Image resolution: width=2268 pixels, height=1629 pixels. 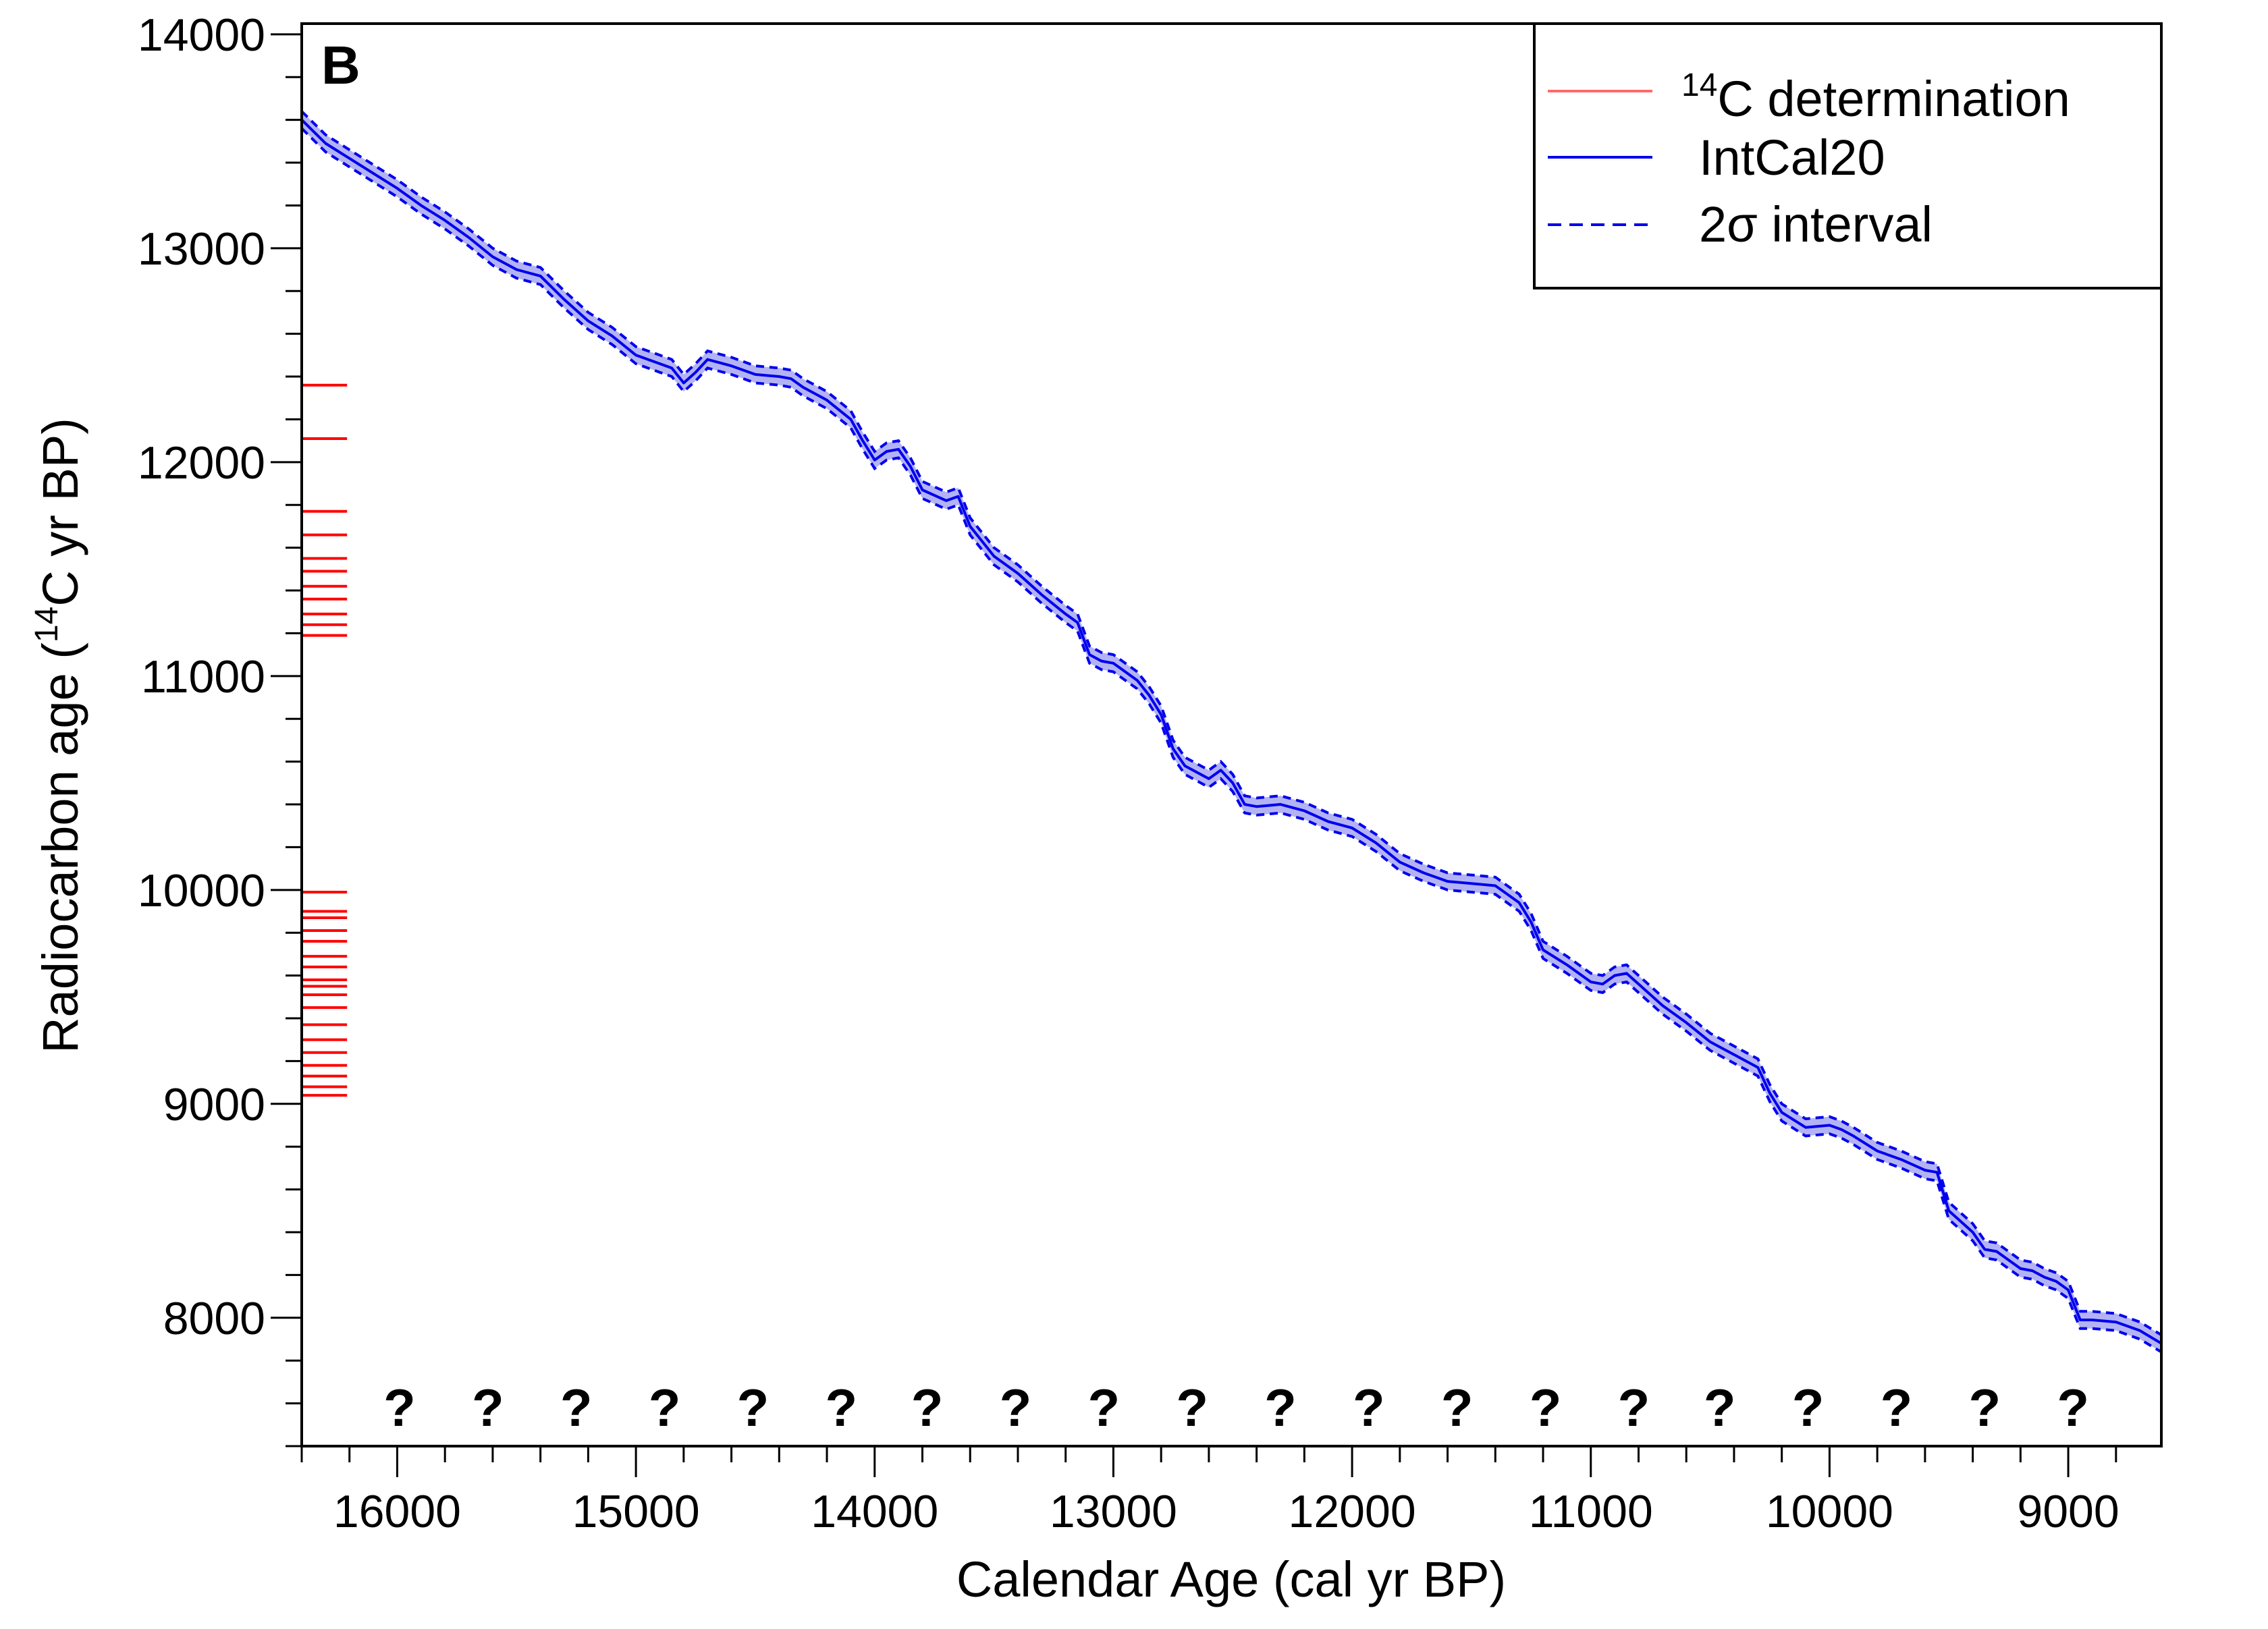 I want to click on y-tick-label: 8000, so click(x=214, y=1318).